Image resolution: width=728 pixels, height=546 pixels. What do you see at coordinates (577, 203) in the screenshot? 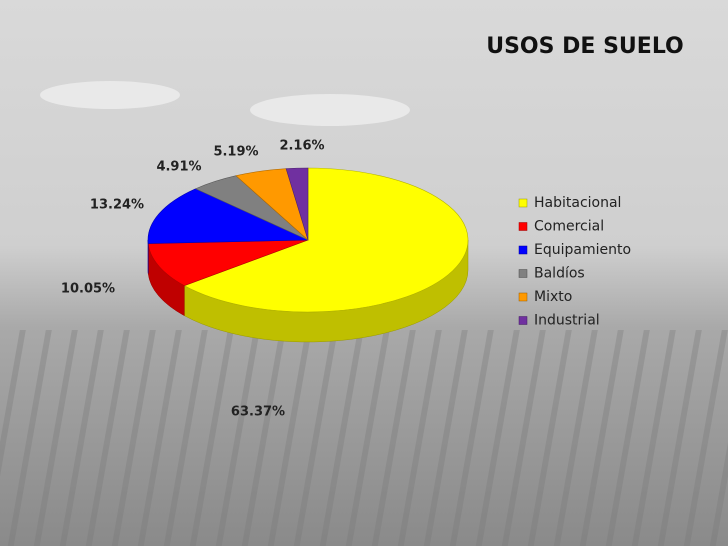
I see `legend-label: Habitacional` at bounding box center [577, 203].